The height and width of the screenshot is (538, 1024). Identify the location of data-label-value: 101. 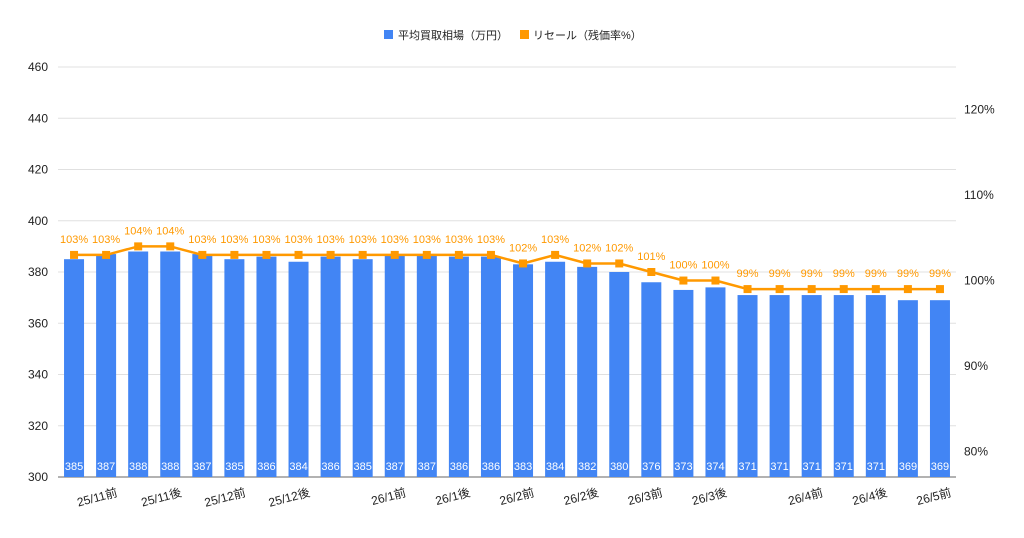
(646, 257).